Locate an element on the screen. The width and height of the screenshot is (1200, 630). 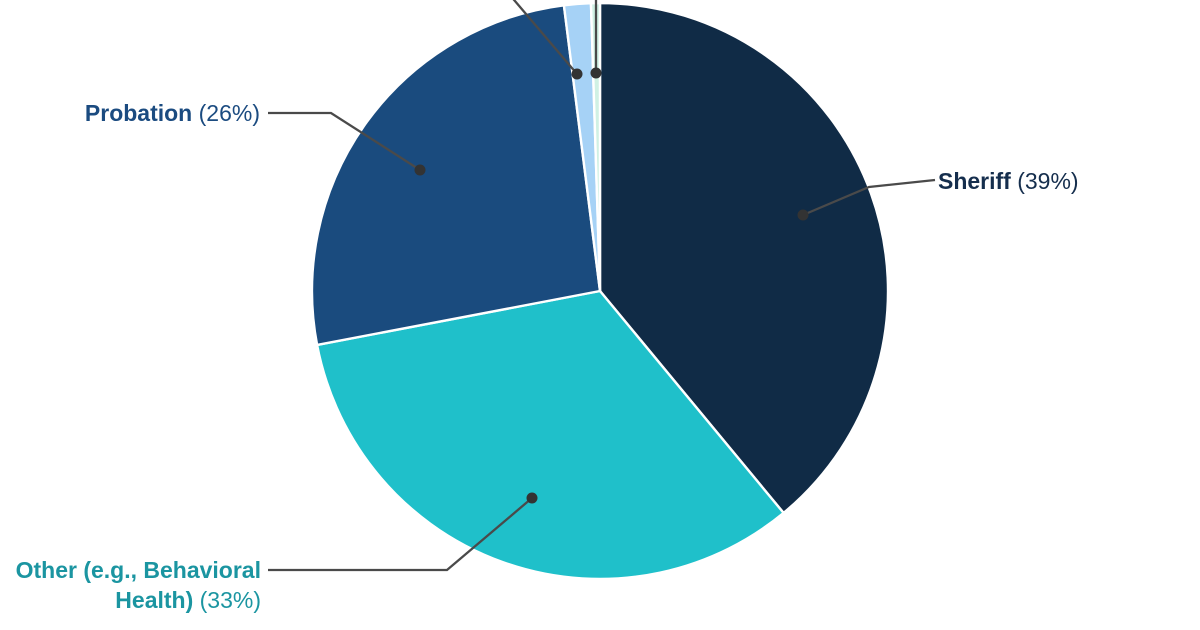
pie-slice-probation is located at coordinates (456, 175).